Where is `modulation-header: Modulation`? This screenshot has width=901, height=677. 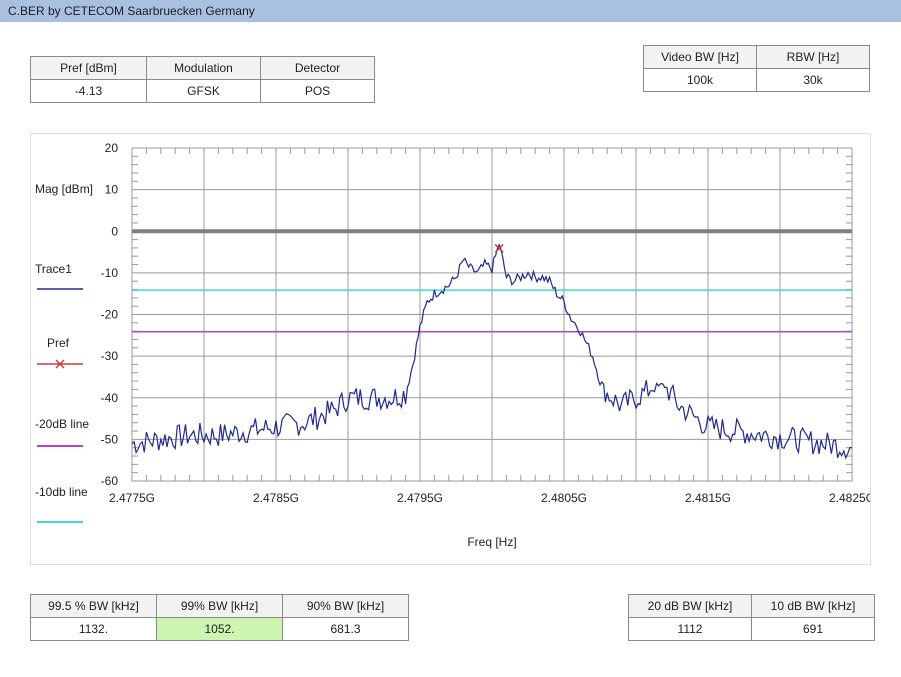 modulation-header: Modulation is located at coordinates (203, 68).